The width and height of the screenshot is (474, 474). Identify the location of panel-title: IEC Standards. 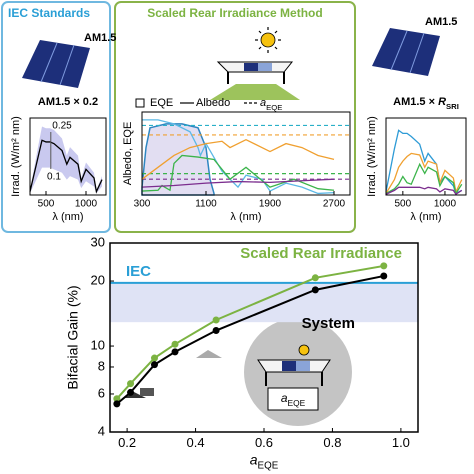
(49, 13).